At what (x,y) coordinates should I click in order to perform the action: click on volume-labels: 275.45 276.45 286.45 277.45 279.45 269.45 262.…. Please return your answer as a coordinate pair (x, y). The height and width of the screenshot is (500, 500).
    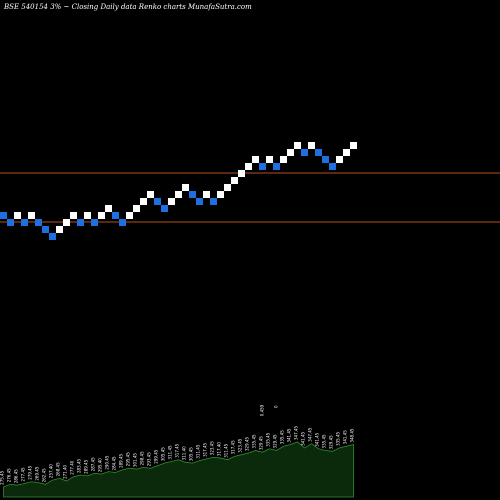
    Looking at the image, I should click on (177, 444).